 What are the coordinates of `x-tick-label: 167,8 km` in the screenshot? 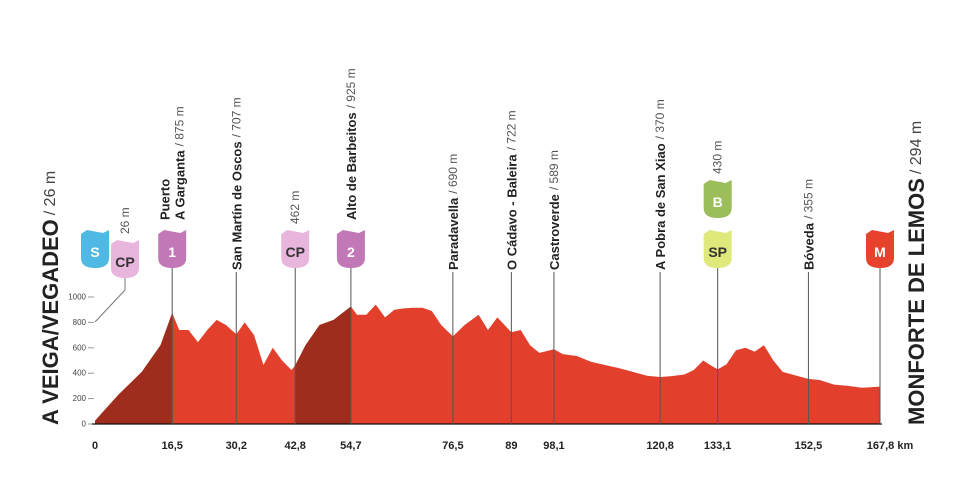 It's located at (890, 446).